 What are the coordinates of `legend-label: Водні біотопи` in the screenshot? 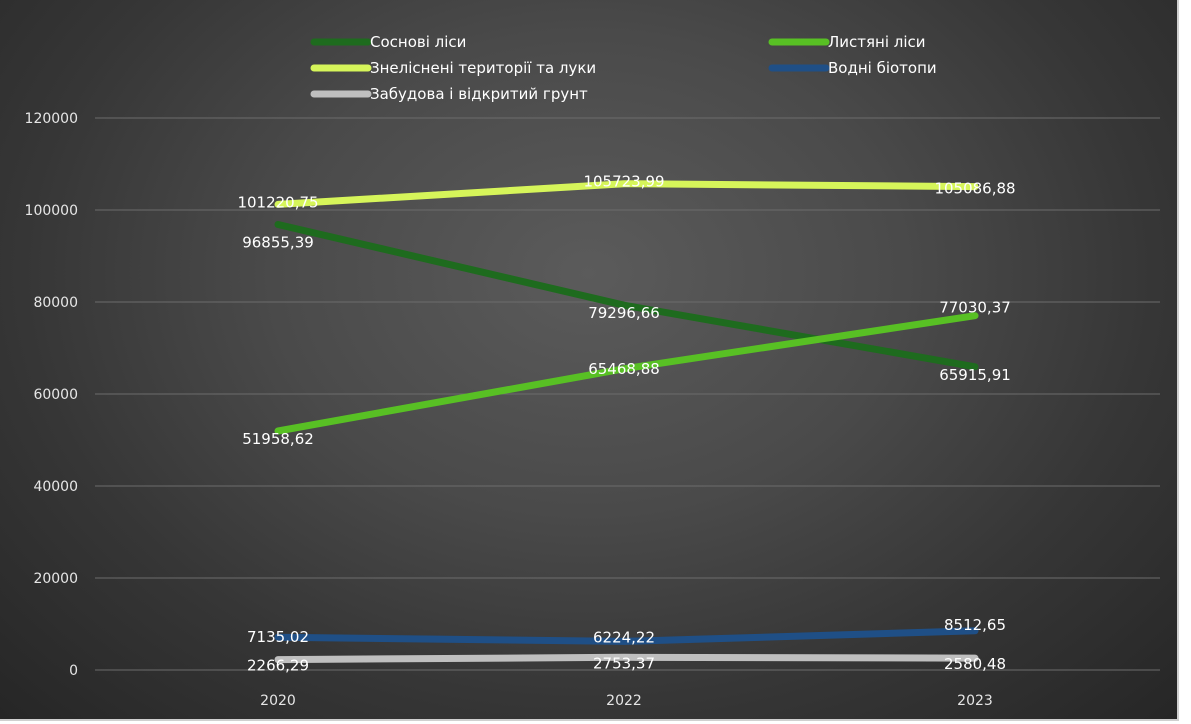 It's located at (882, 68).